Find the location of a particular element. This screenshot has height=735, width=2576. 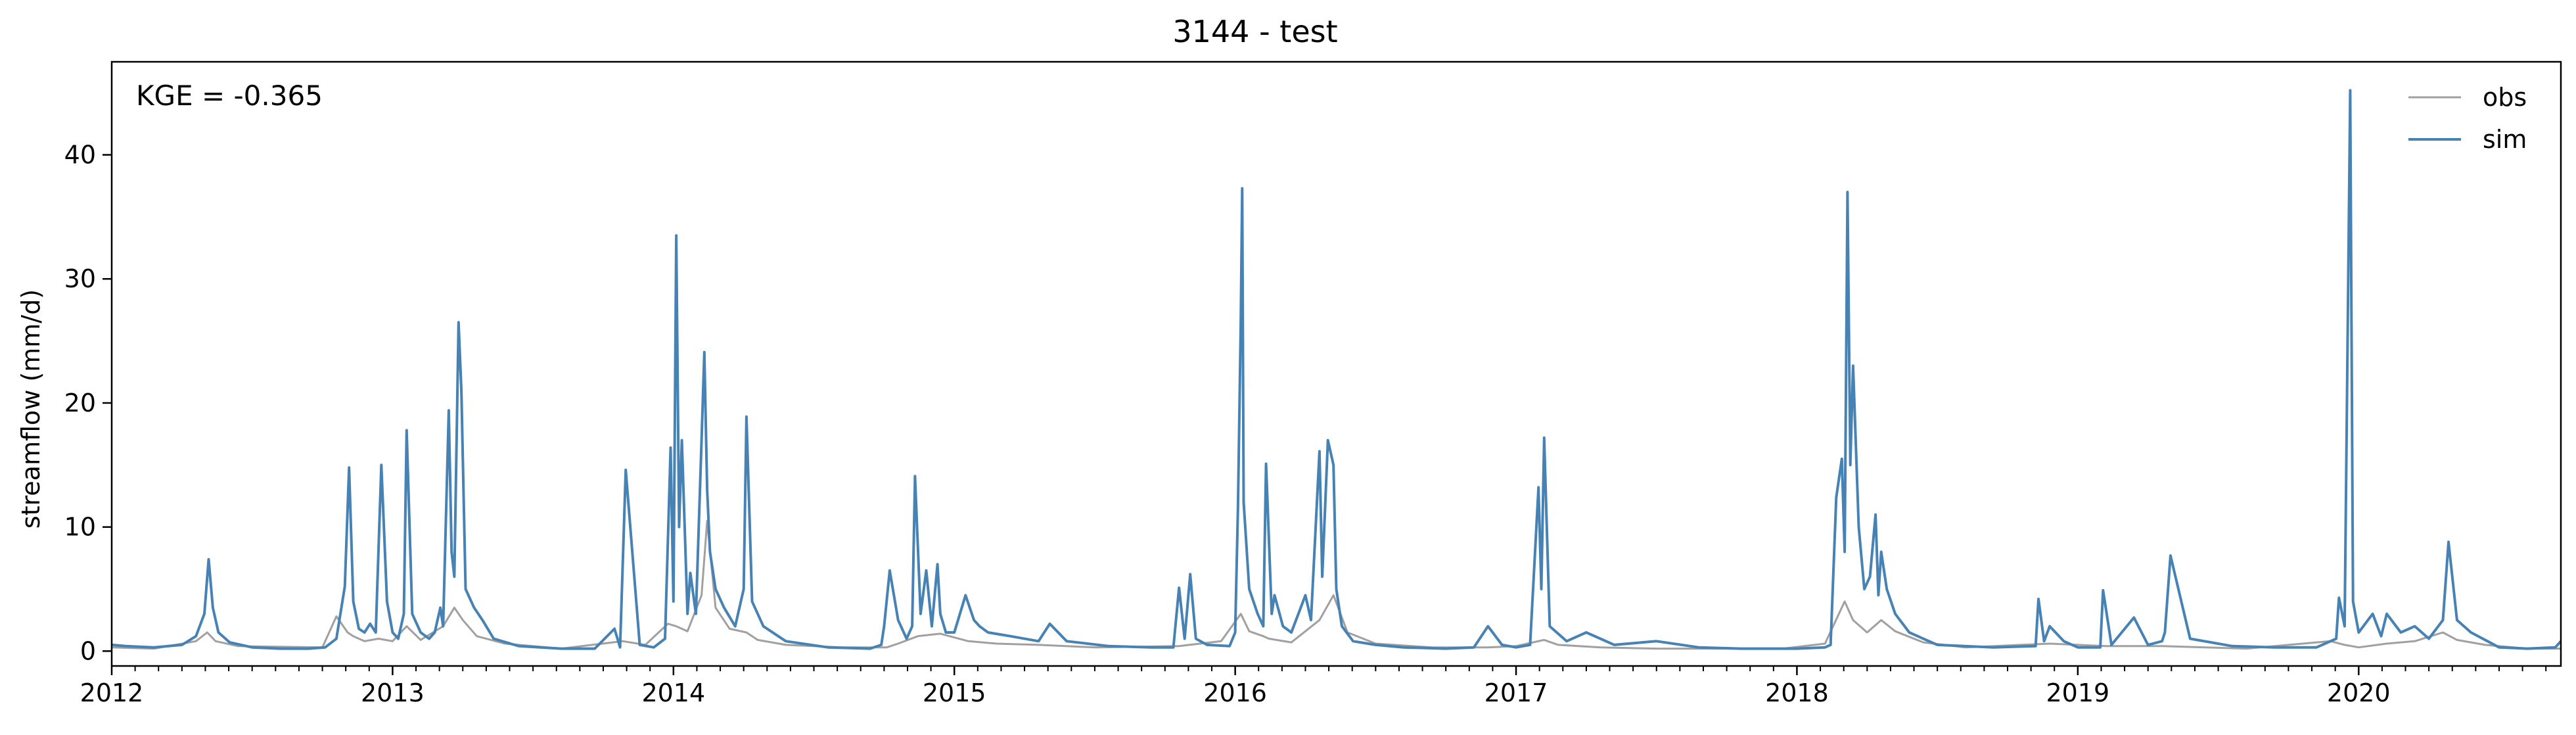

y-tick-label: 20 is located at coordinates (80, 403).